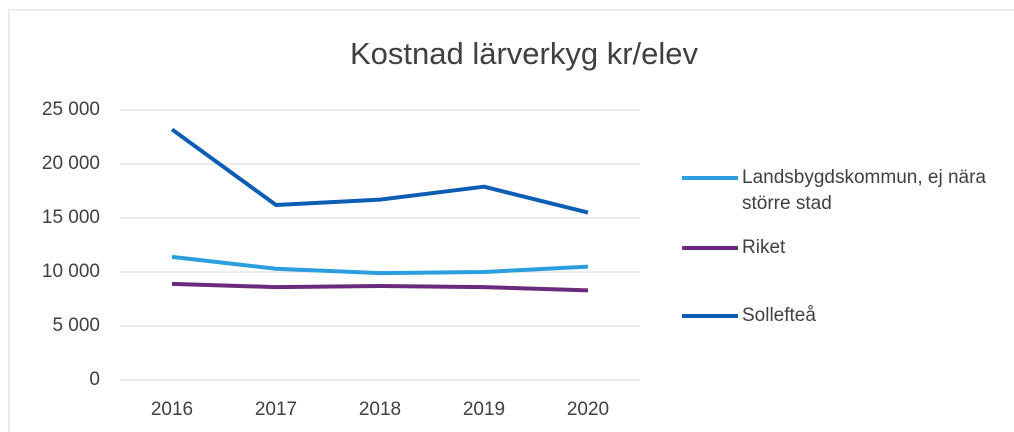  I want to click on legend-label: Landsbygdskommun, ej nära större stad, so click(864, 190).